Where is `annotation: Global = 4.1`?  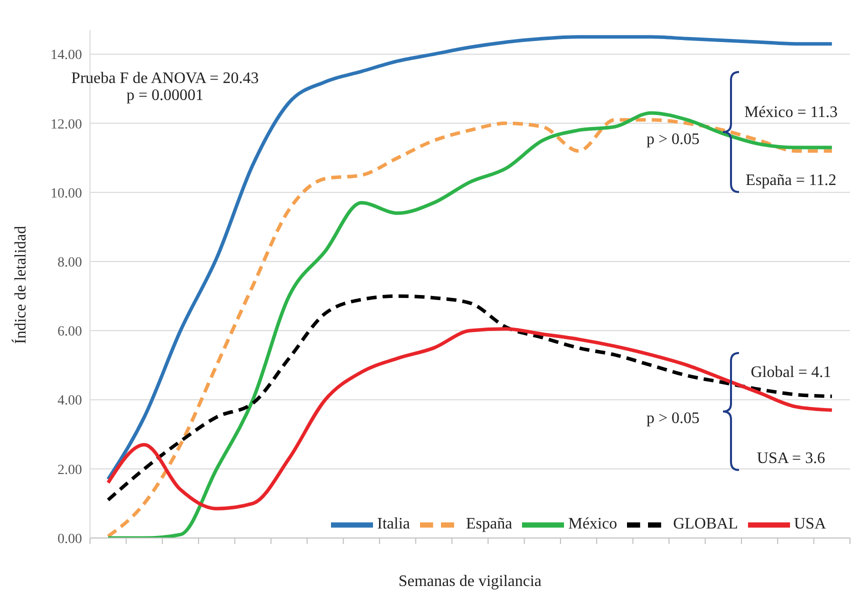 annotation: Global = 4.1 is located at coordinates (791, 373).